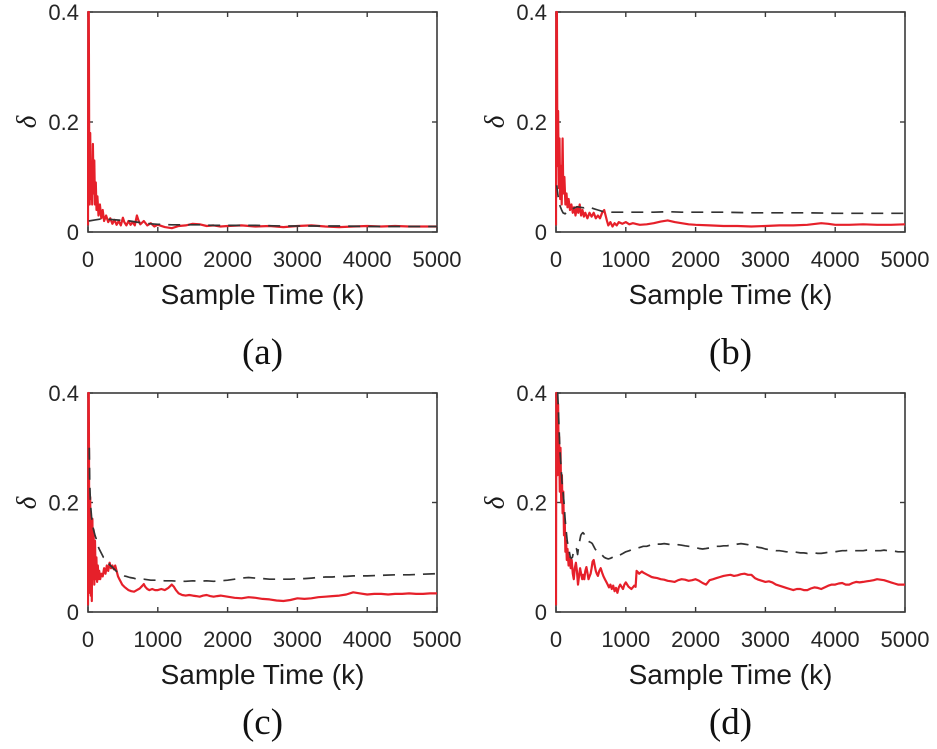 Image resolution: width=937 pixels, height=749 pixels. Describe the element at coordinates (262, 352) in the screenshot. I see `subplot-caption-a: (a)` at that location.